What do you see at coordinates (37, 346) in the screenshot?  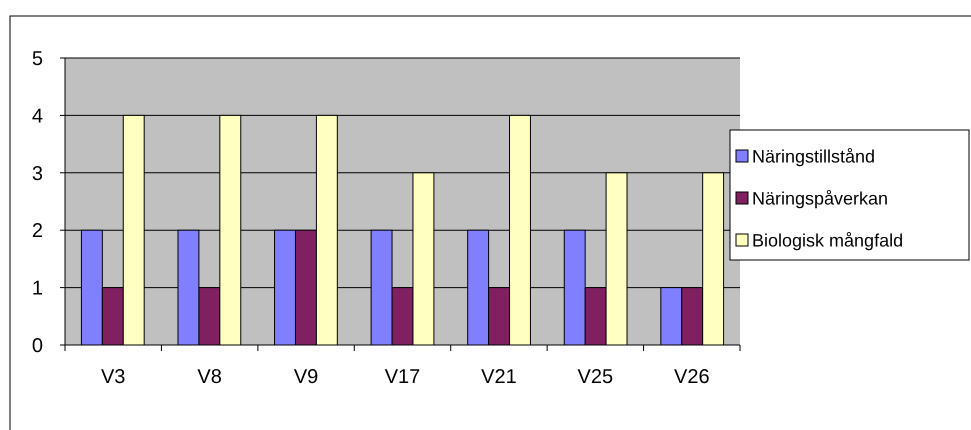 I see `y-tick-label: 0` at bounding box center [37, 346].